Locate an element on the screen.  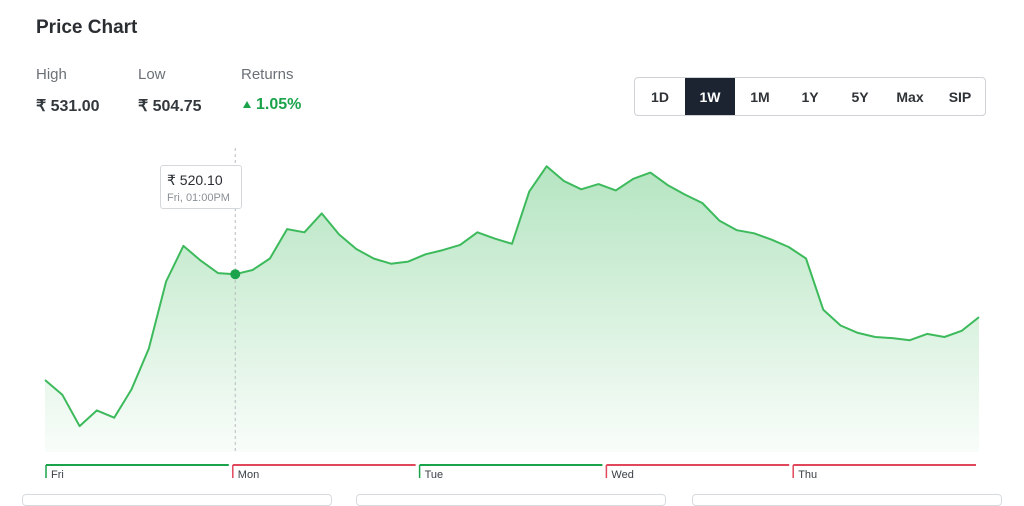
price-tooltip: ₹ 520.10 Fri, 01:00PM is located at coordinates (201, 187).